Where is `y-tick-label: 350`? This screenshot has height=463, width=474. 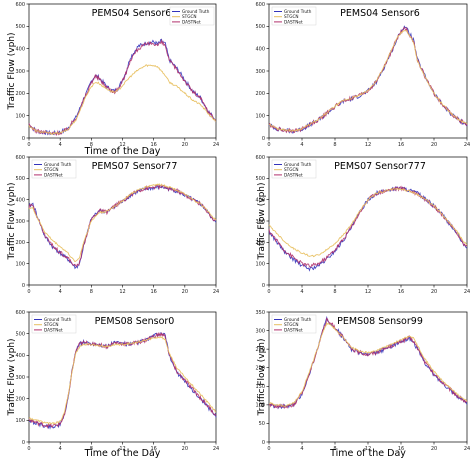
y-tick-label: 350 is located at coordinates (260, 313).